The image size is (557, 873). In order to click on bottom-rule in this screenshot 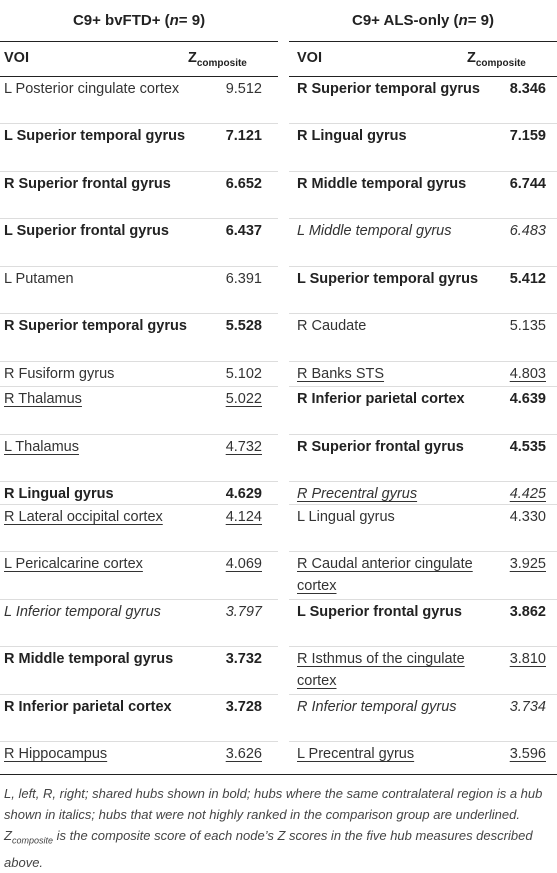, I will do `click(278, 774)`.